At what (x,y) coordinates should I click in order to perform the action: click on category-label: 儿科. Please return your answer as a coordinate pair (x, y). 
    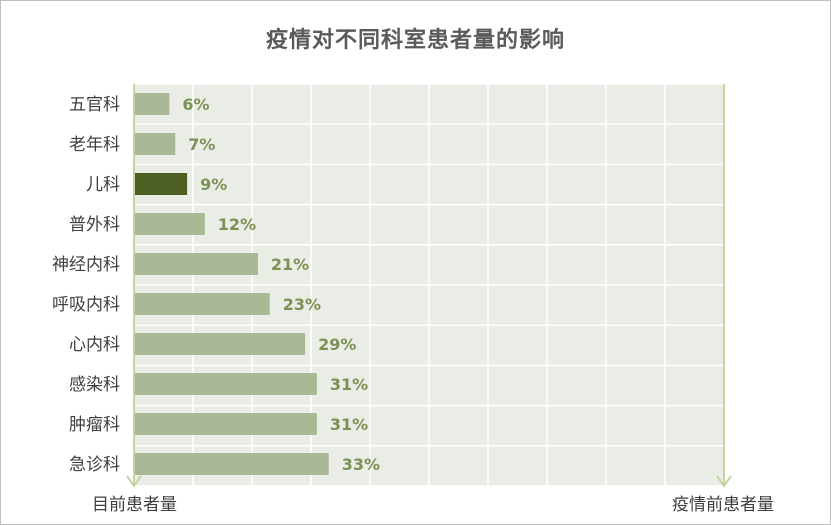
    Looking at the image, I should click on (103, 185).